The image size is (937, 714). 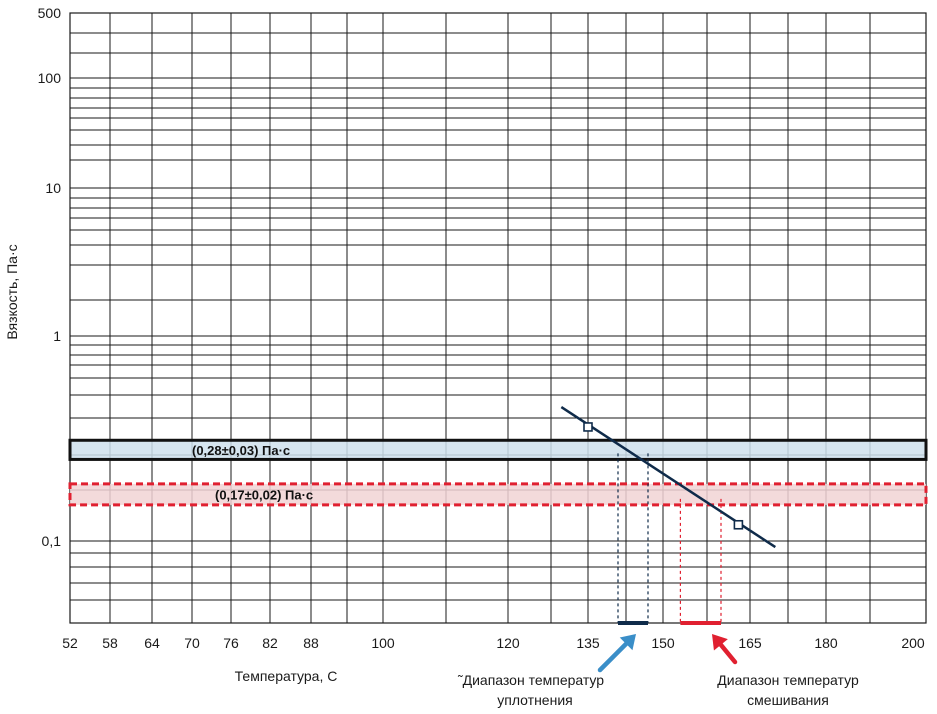 What do you see at coordinates (264, 494) in the screenshot?
I see `band-label-mixing: (0,17±0,02) Па·с` at bounding box center [264, 494].